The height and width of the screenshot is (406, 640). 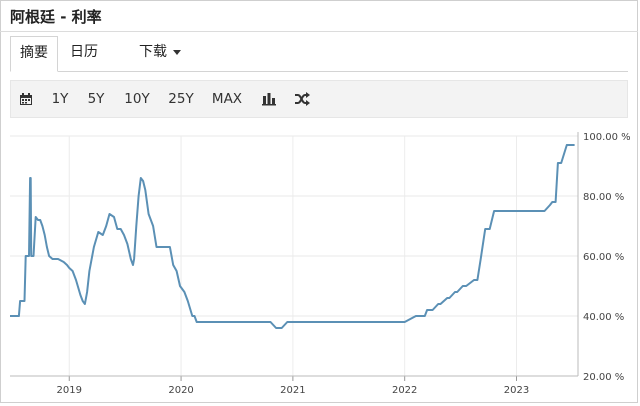 I want to click on tab-download: 下载, so click(x=160, y=54).